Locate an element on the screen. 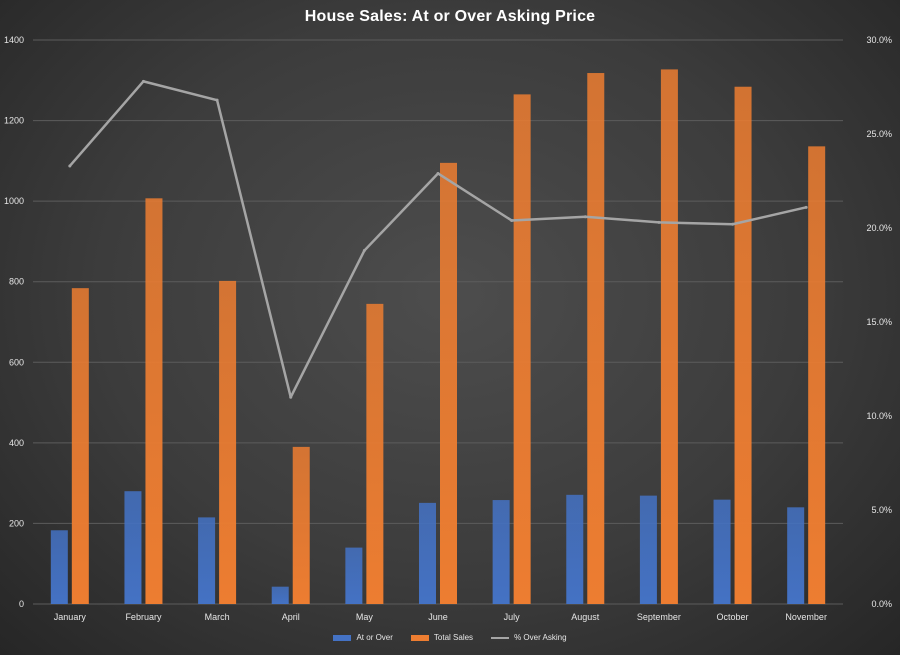 This screenshot has height=655, width=900. legend-label-at-or-over: At or Over is located at coordinates (374, 637).